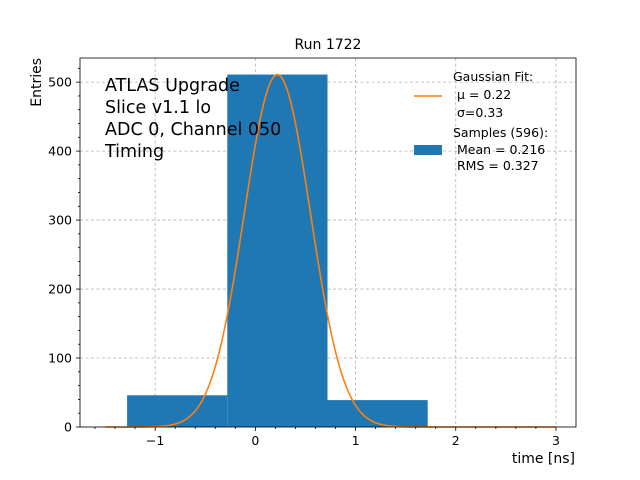  I want to click on legend-samples-line-1: Samples (596):, so click(500, 132).